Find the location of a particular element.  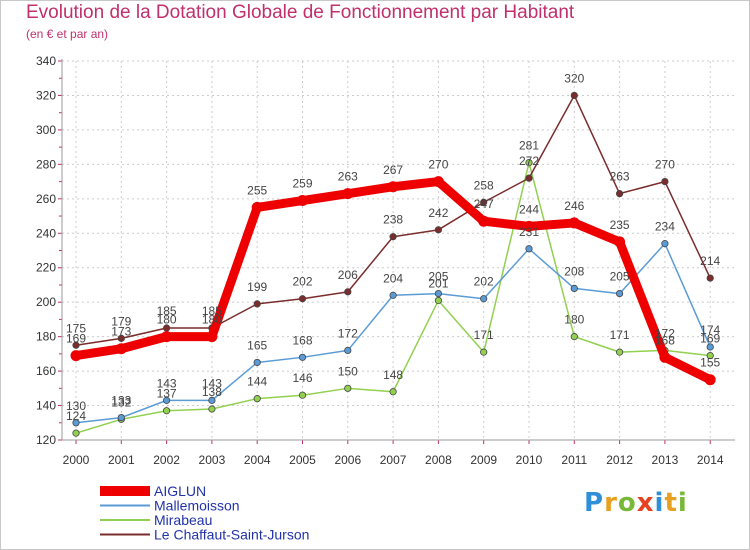

x-tick-label: 2012 is located at coordinates (619, 460).